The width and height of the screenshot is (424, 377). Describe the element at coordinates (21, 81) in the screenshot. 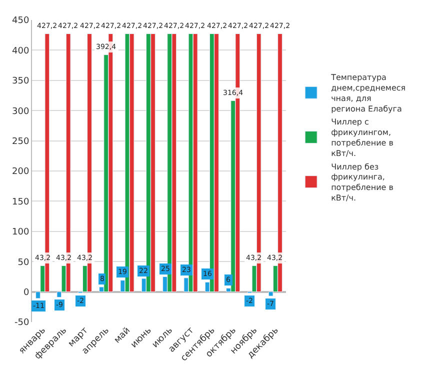

I see `y-tick-label: 350` at that location.